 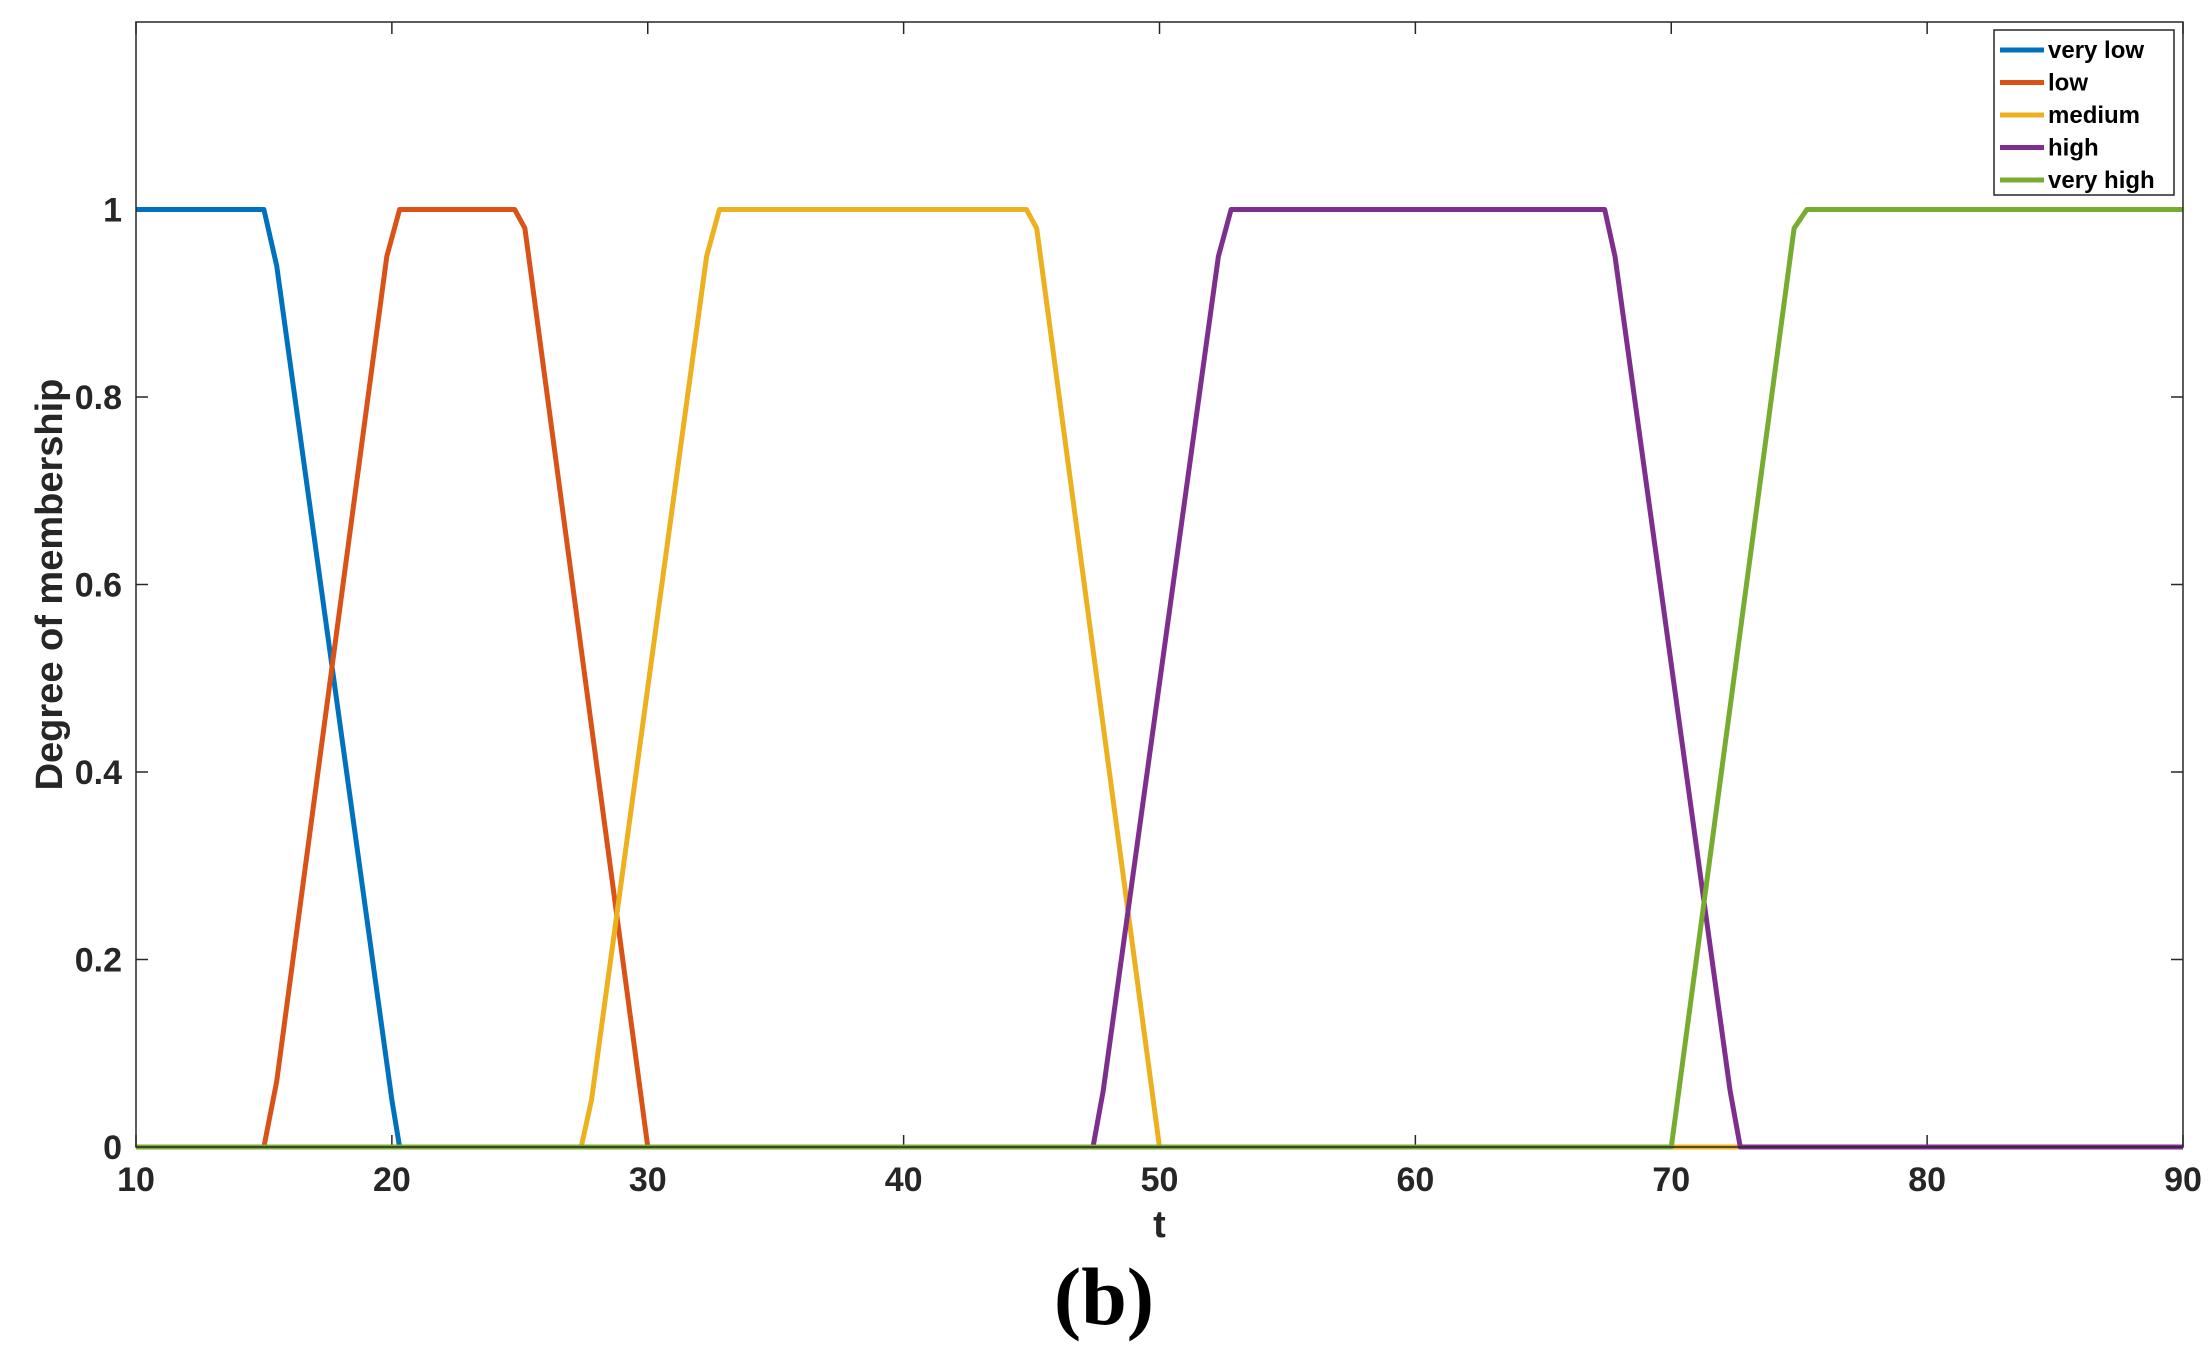 I want to click on x-tick-label: 10, so click(x=136, y=1180).